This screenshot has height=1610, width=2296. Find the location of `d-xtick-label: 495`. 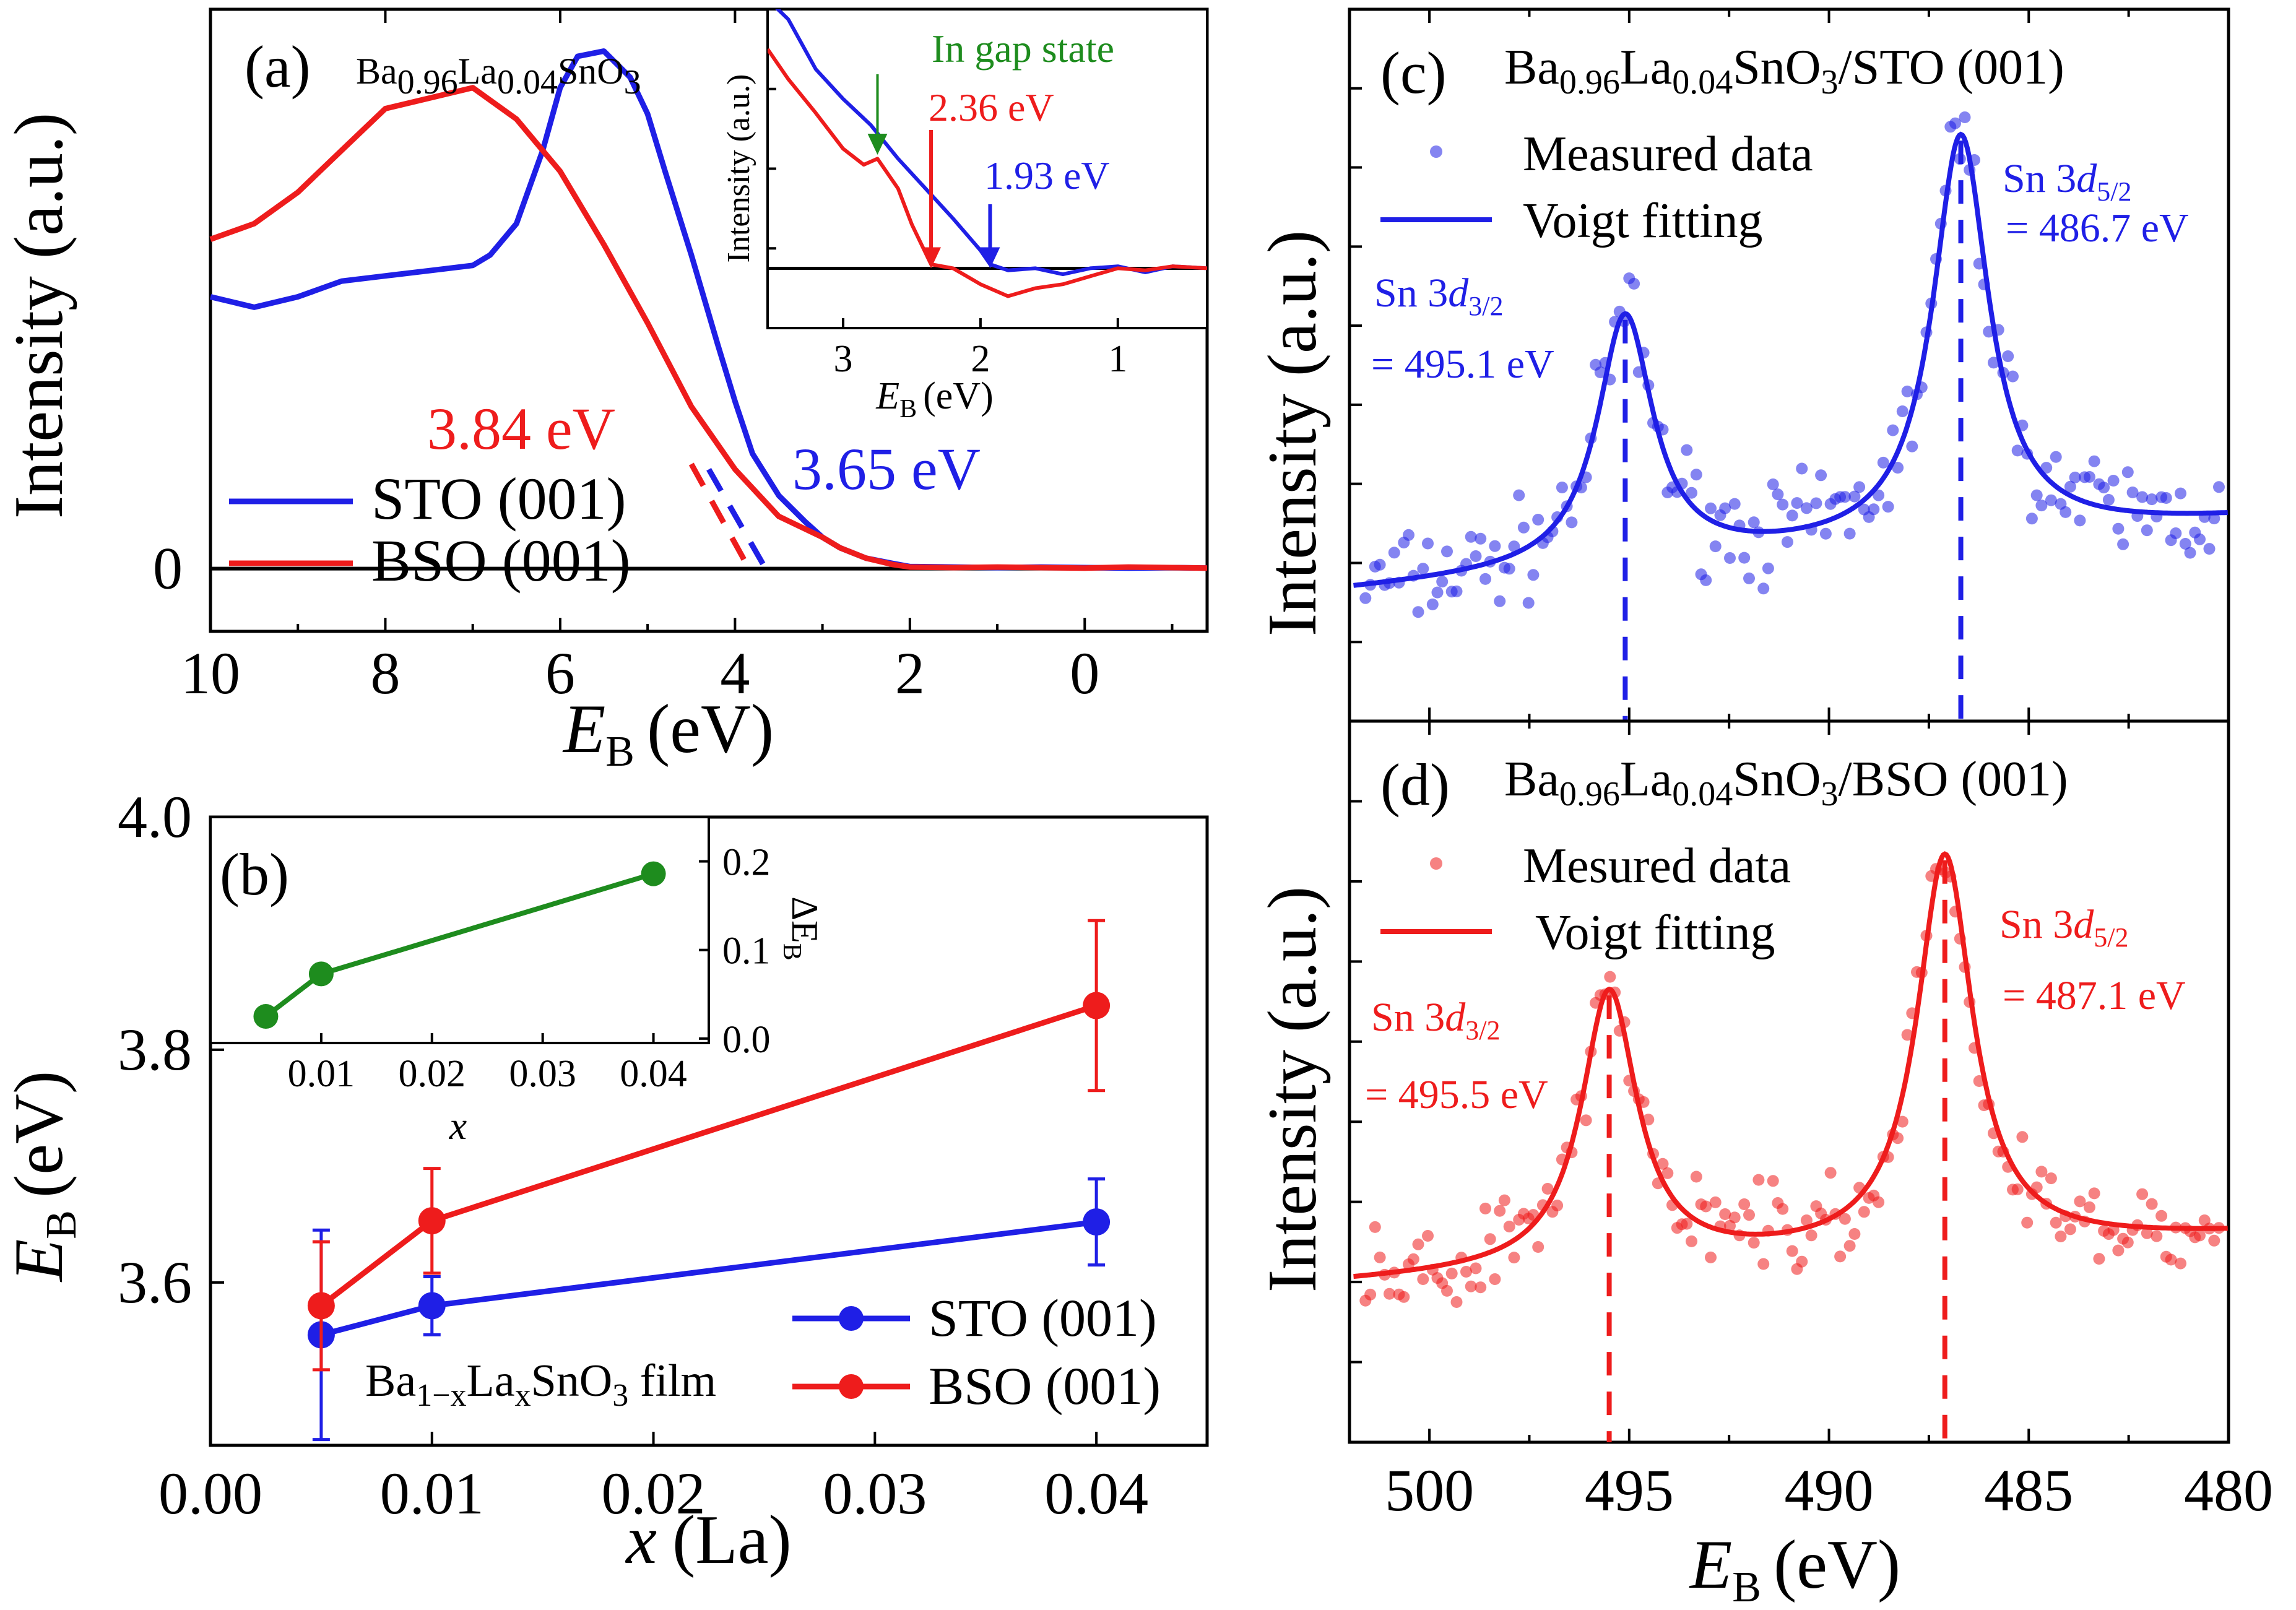

d-xtick-label: 495 is located at coordinates (1629, 1490).